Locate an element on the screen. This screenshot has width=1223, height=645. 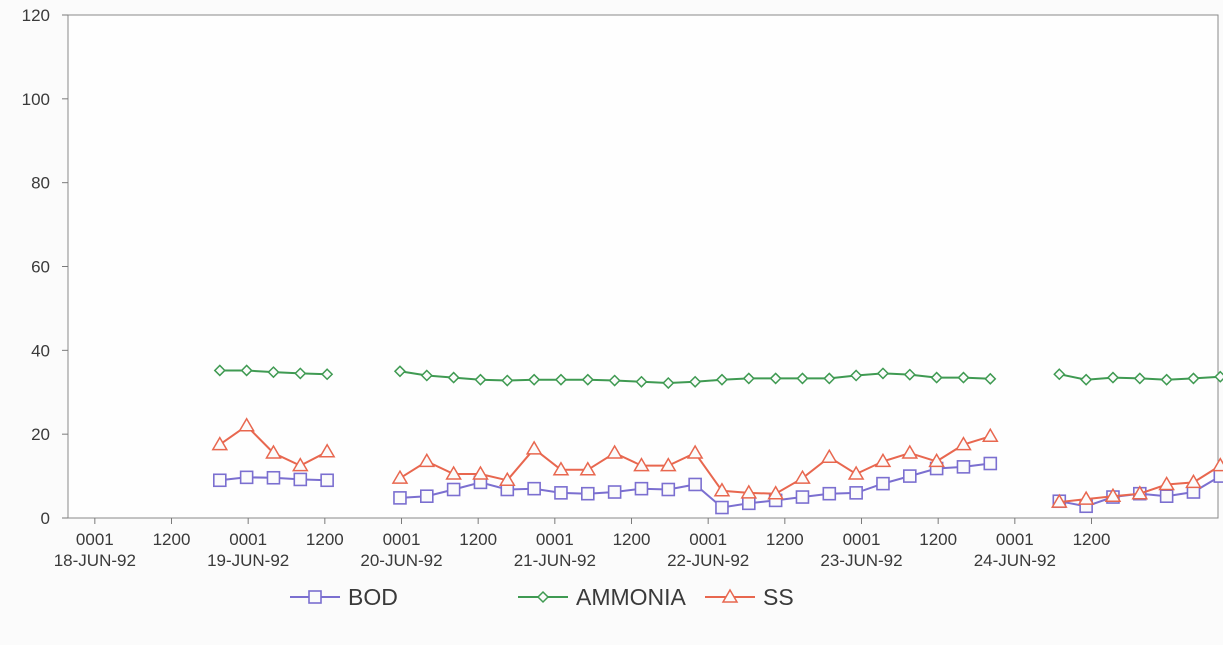
y-tick-label: 60 is located at coordinates (40, 267).